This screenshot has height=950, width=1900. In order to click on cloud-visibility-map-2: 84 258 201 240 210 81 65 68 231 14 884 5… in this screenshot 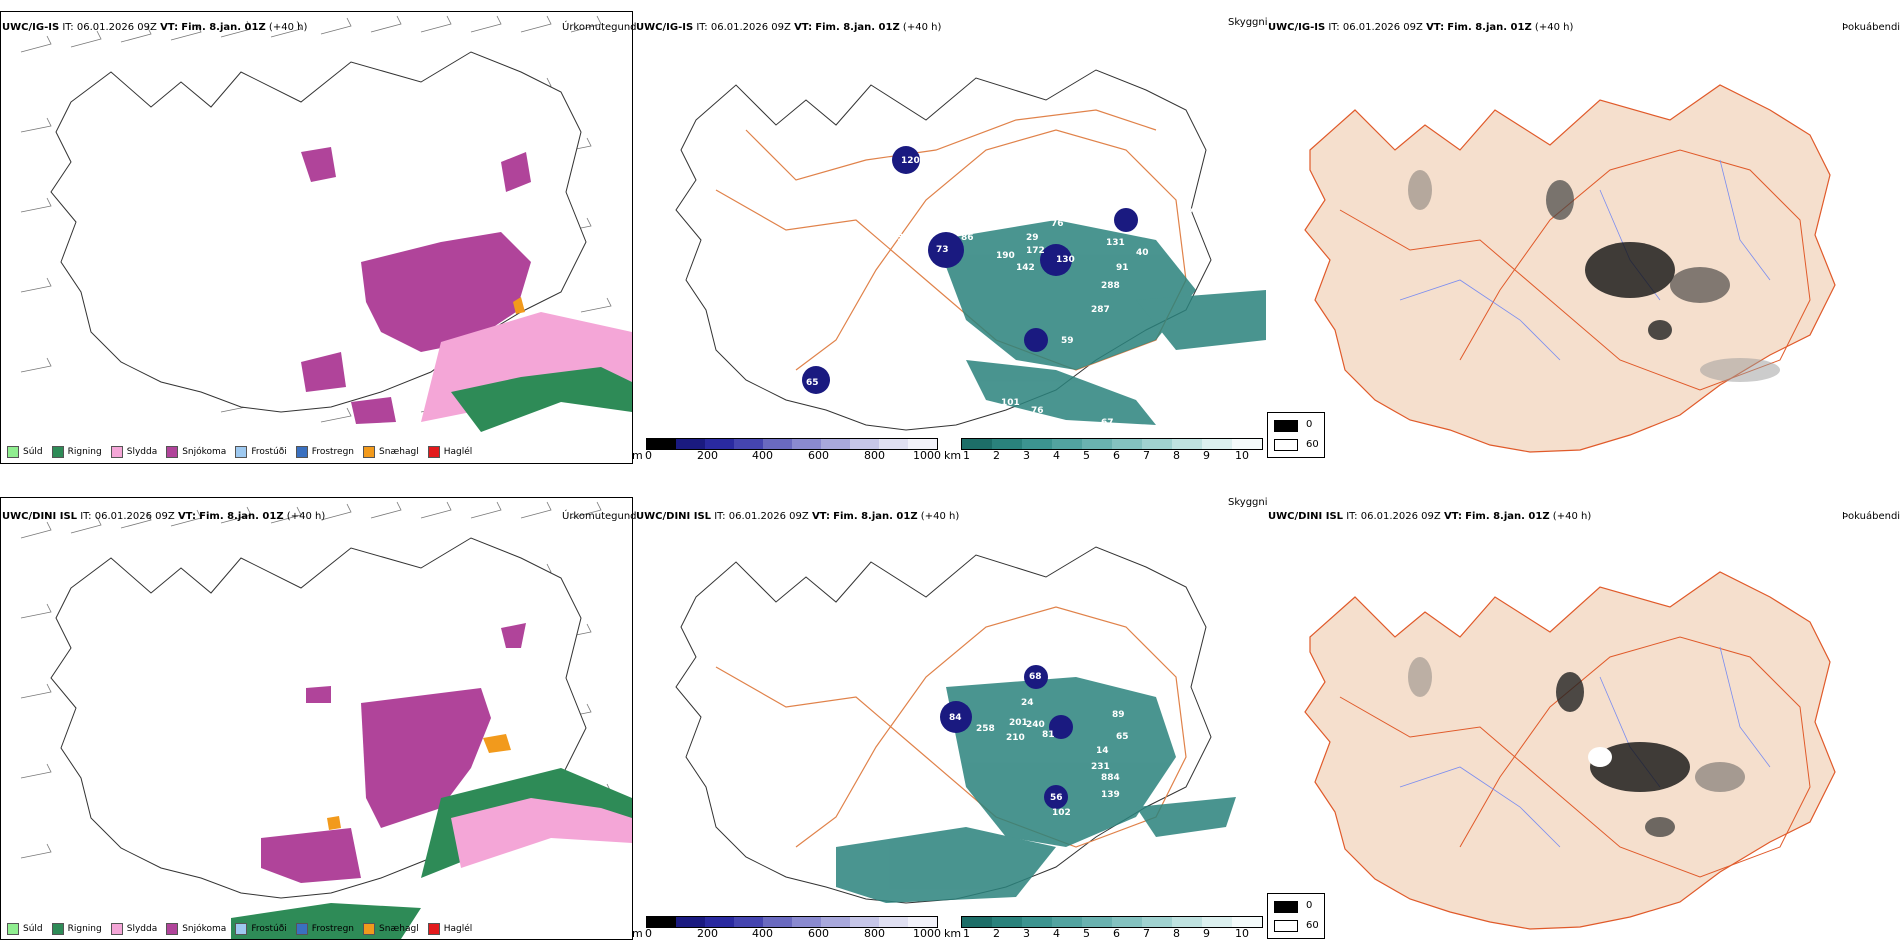, I will do `click(951, 717)`.